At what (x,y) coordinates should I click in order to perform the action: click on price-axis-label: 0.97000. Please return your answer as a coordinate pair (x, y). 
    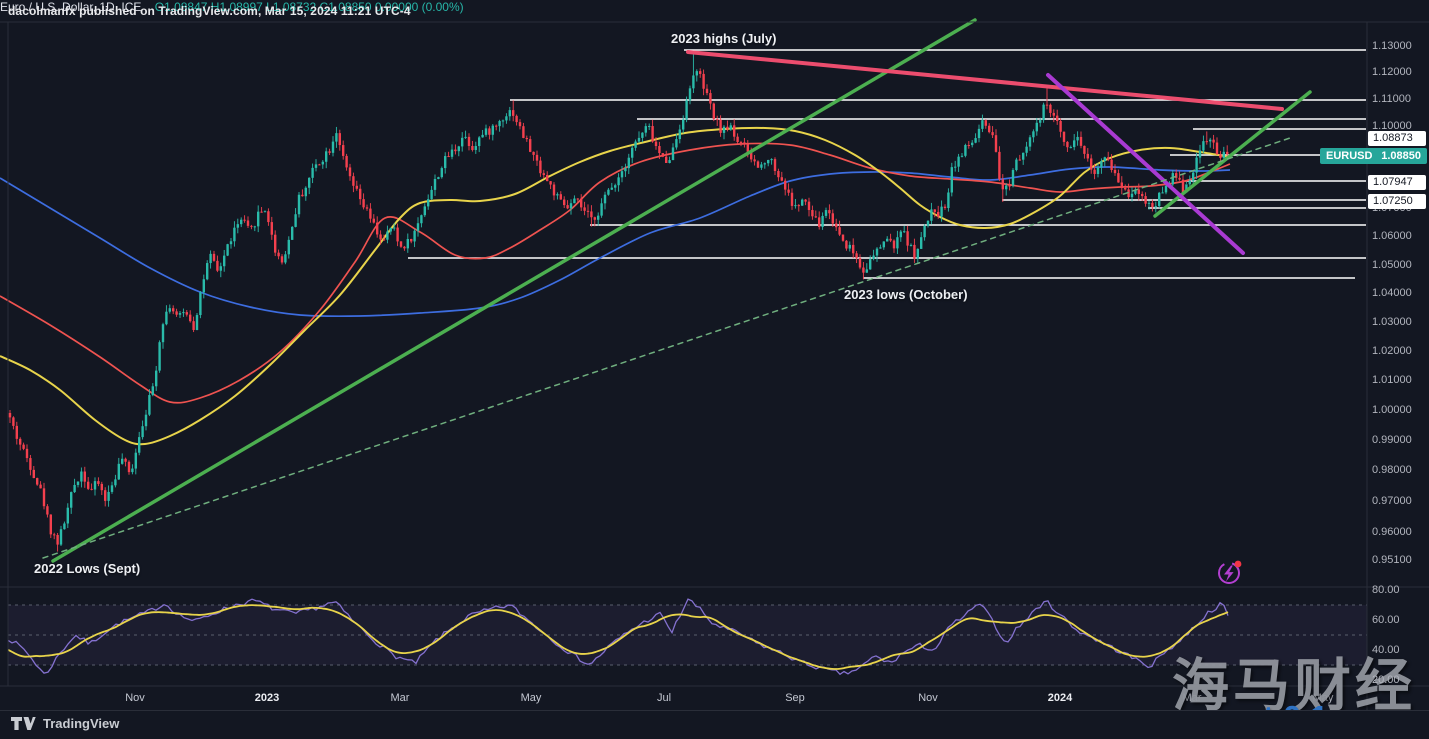
    Looking at the image, I should click on (1392, 500).